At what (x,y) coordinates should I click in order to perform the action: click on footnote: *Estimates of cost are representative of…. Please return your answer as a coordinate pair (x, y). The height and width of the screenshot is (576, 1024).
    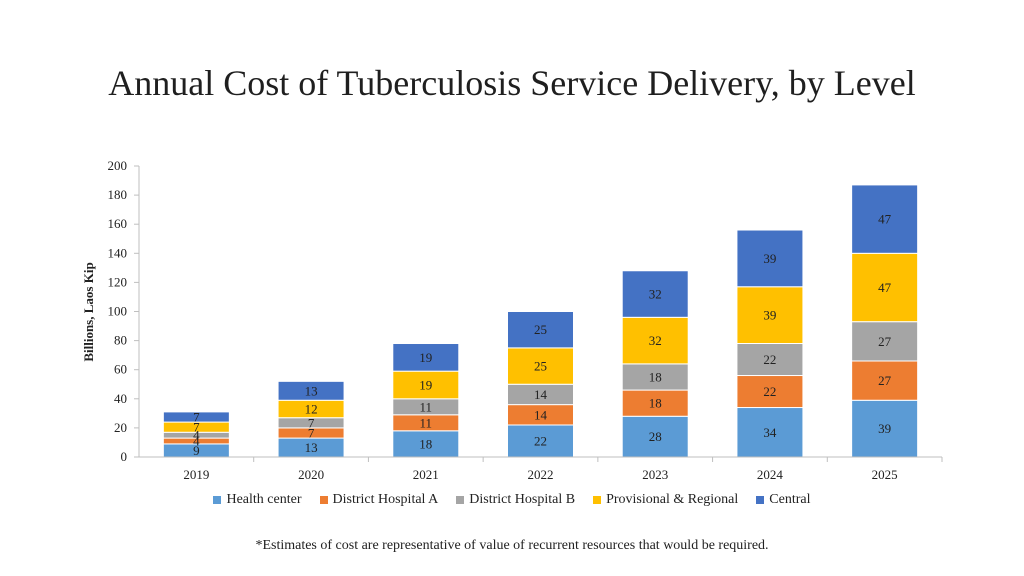
    Looking at the image, I should click on (512, 545).